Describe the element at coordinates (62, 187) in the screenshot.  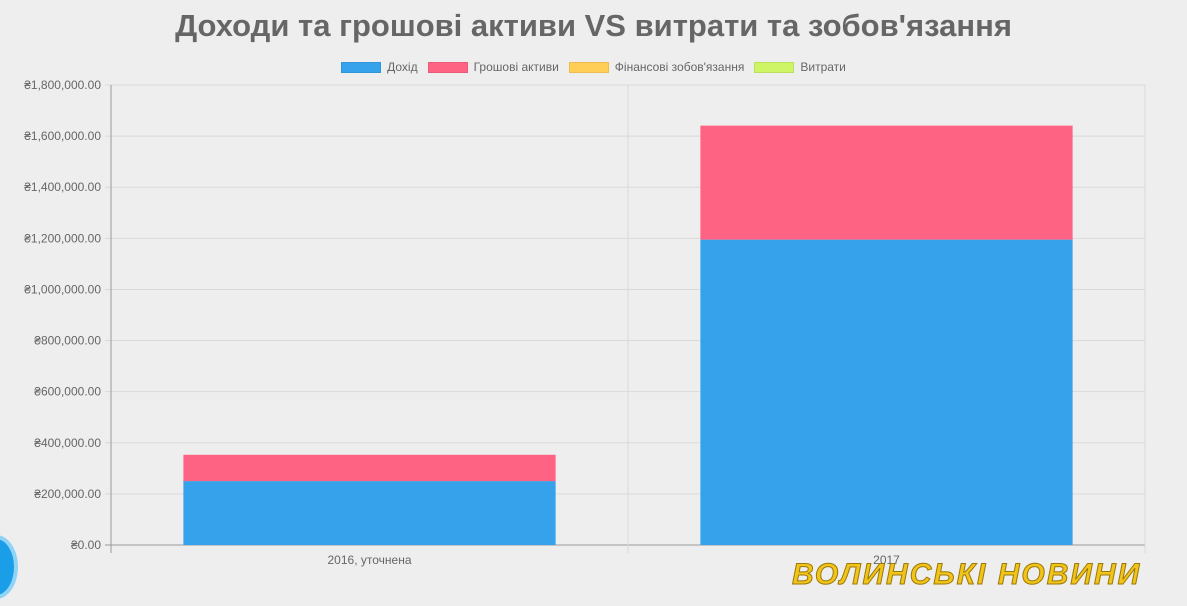
I see `y-tick-label: ₴1,400,000.00` at that location.